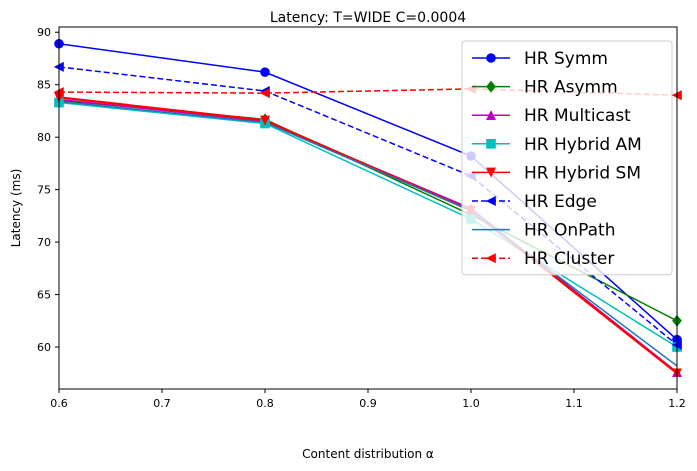 The width and height of the screenshot is (697, 471). What do you see at coordinates (59, 403) in the screenshot?
I see `x-tick-label: 0.6` at bounding box center [59, 403].